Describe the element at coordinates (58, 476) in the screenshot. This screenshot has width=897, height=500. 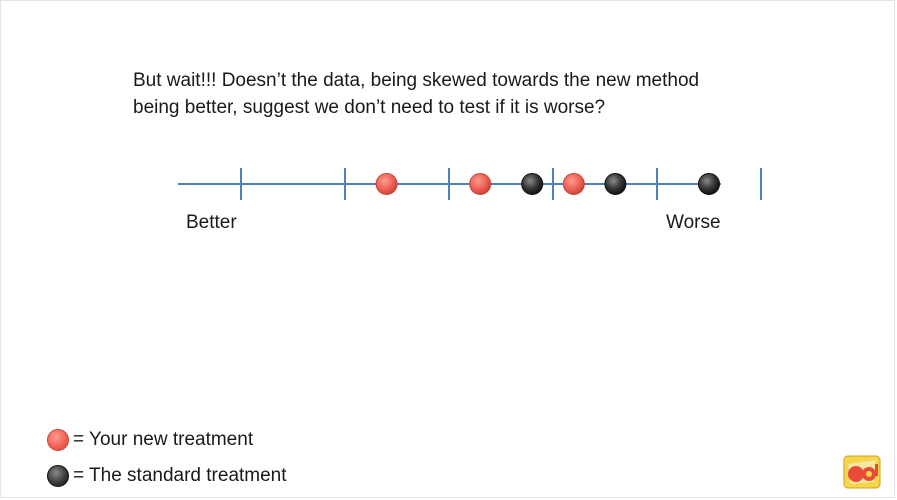
I see `black-dot-icon` at that location.